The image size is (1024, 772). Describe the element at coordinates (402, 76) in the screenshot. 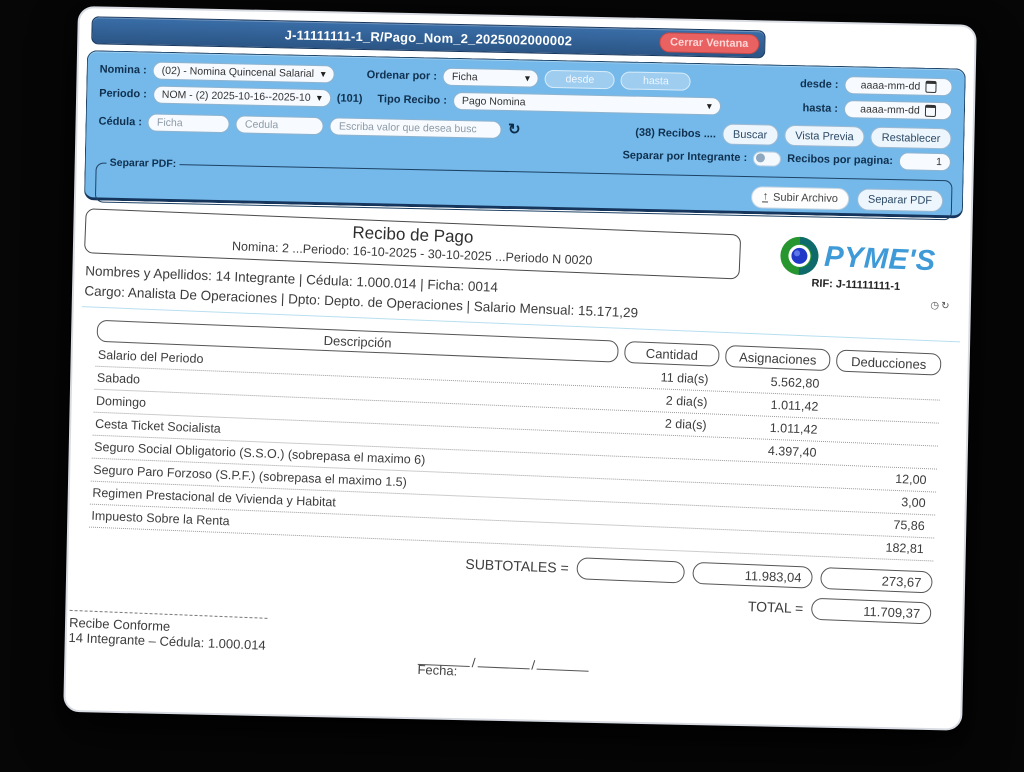

I see `ordenar-label: Ordenar por :` at that location.